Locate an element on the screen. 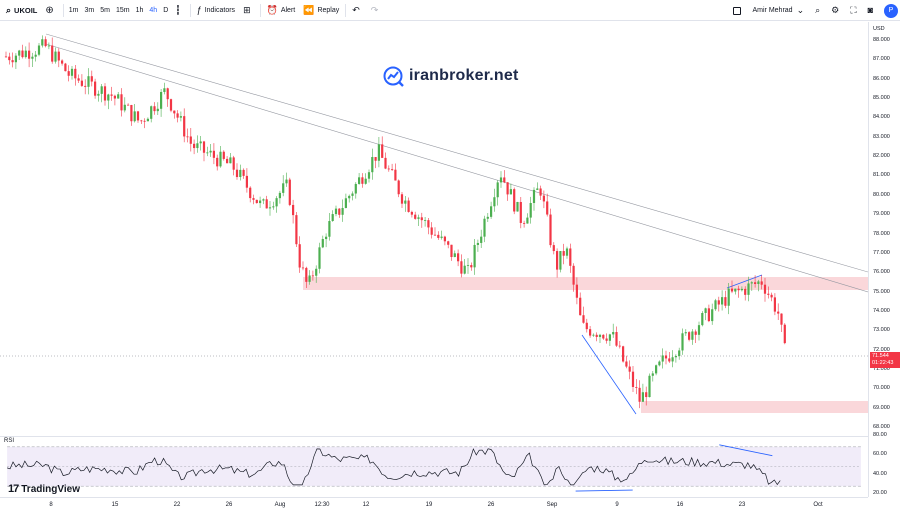  user-menu: Amir Mehrad ⌄ is located at coordinates (780, 10).